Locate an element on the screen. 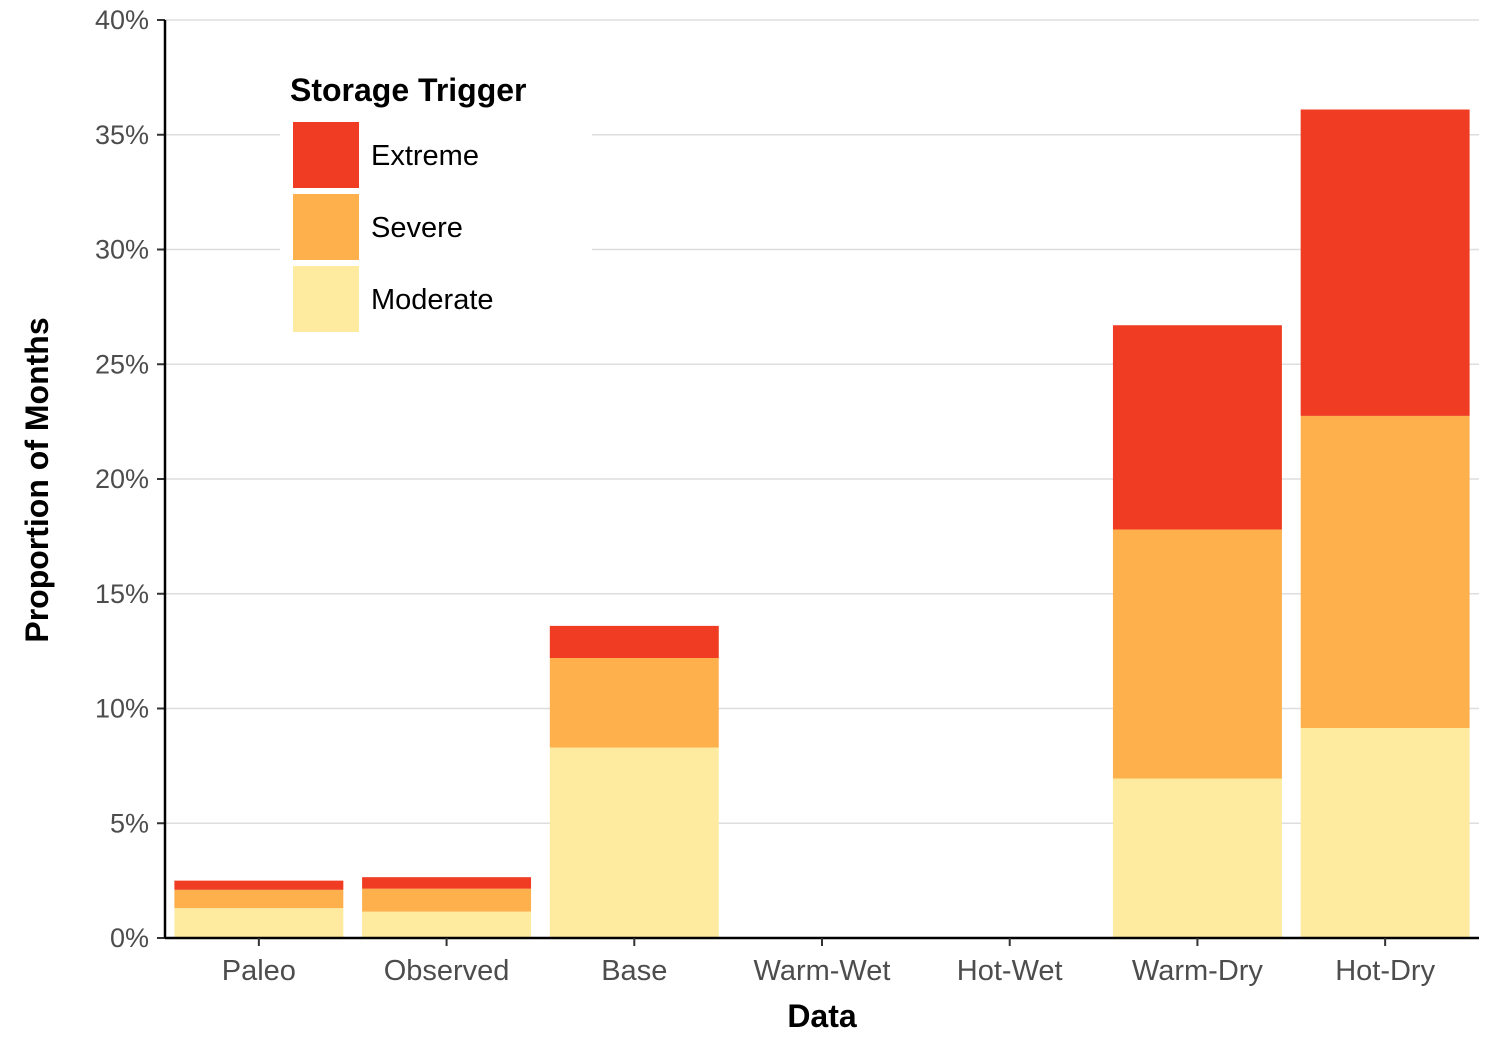 This screenshot has width=1500, height=1050. bar-extreme-observed is located at coordinates (447, 883).